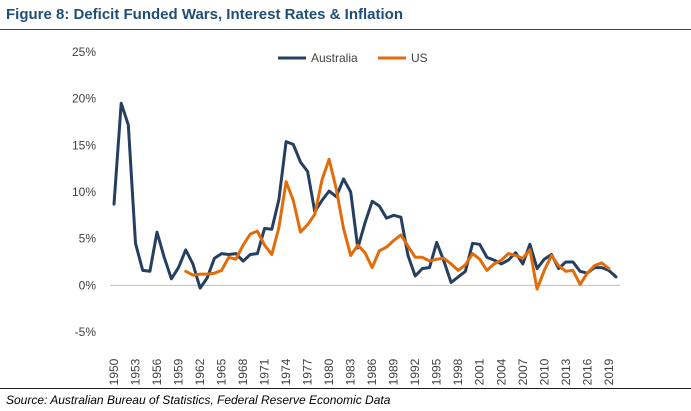  I want to click on x-tick-label: 2019, so click(609, 371).